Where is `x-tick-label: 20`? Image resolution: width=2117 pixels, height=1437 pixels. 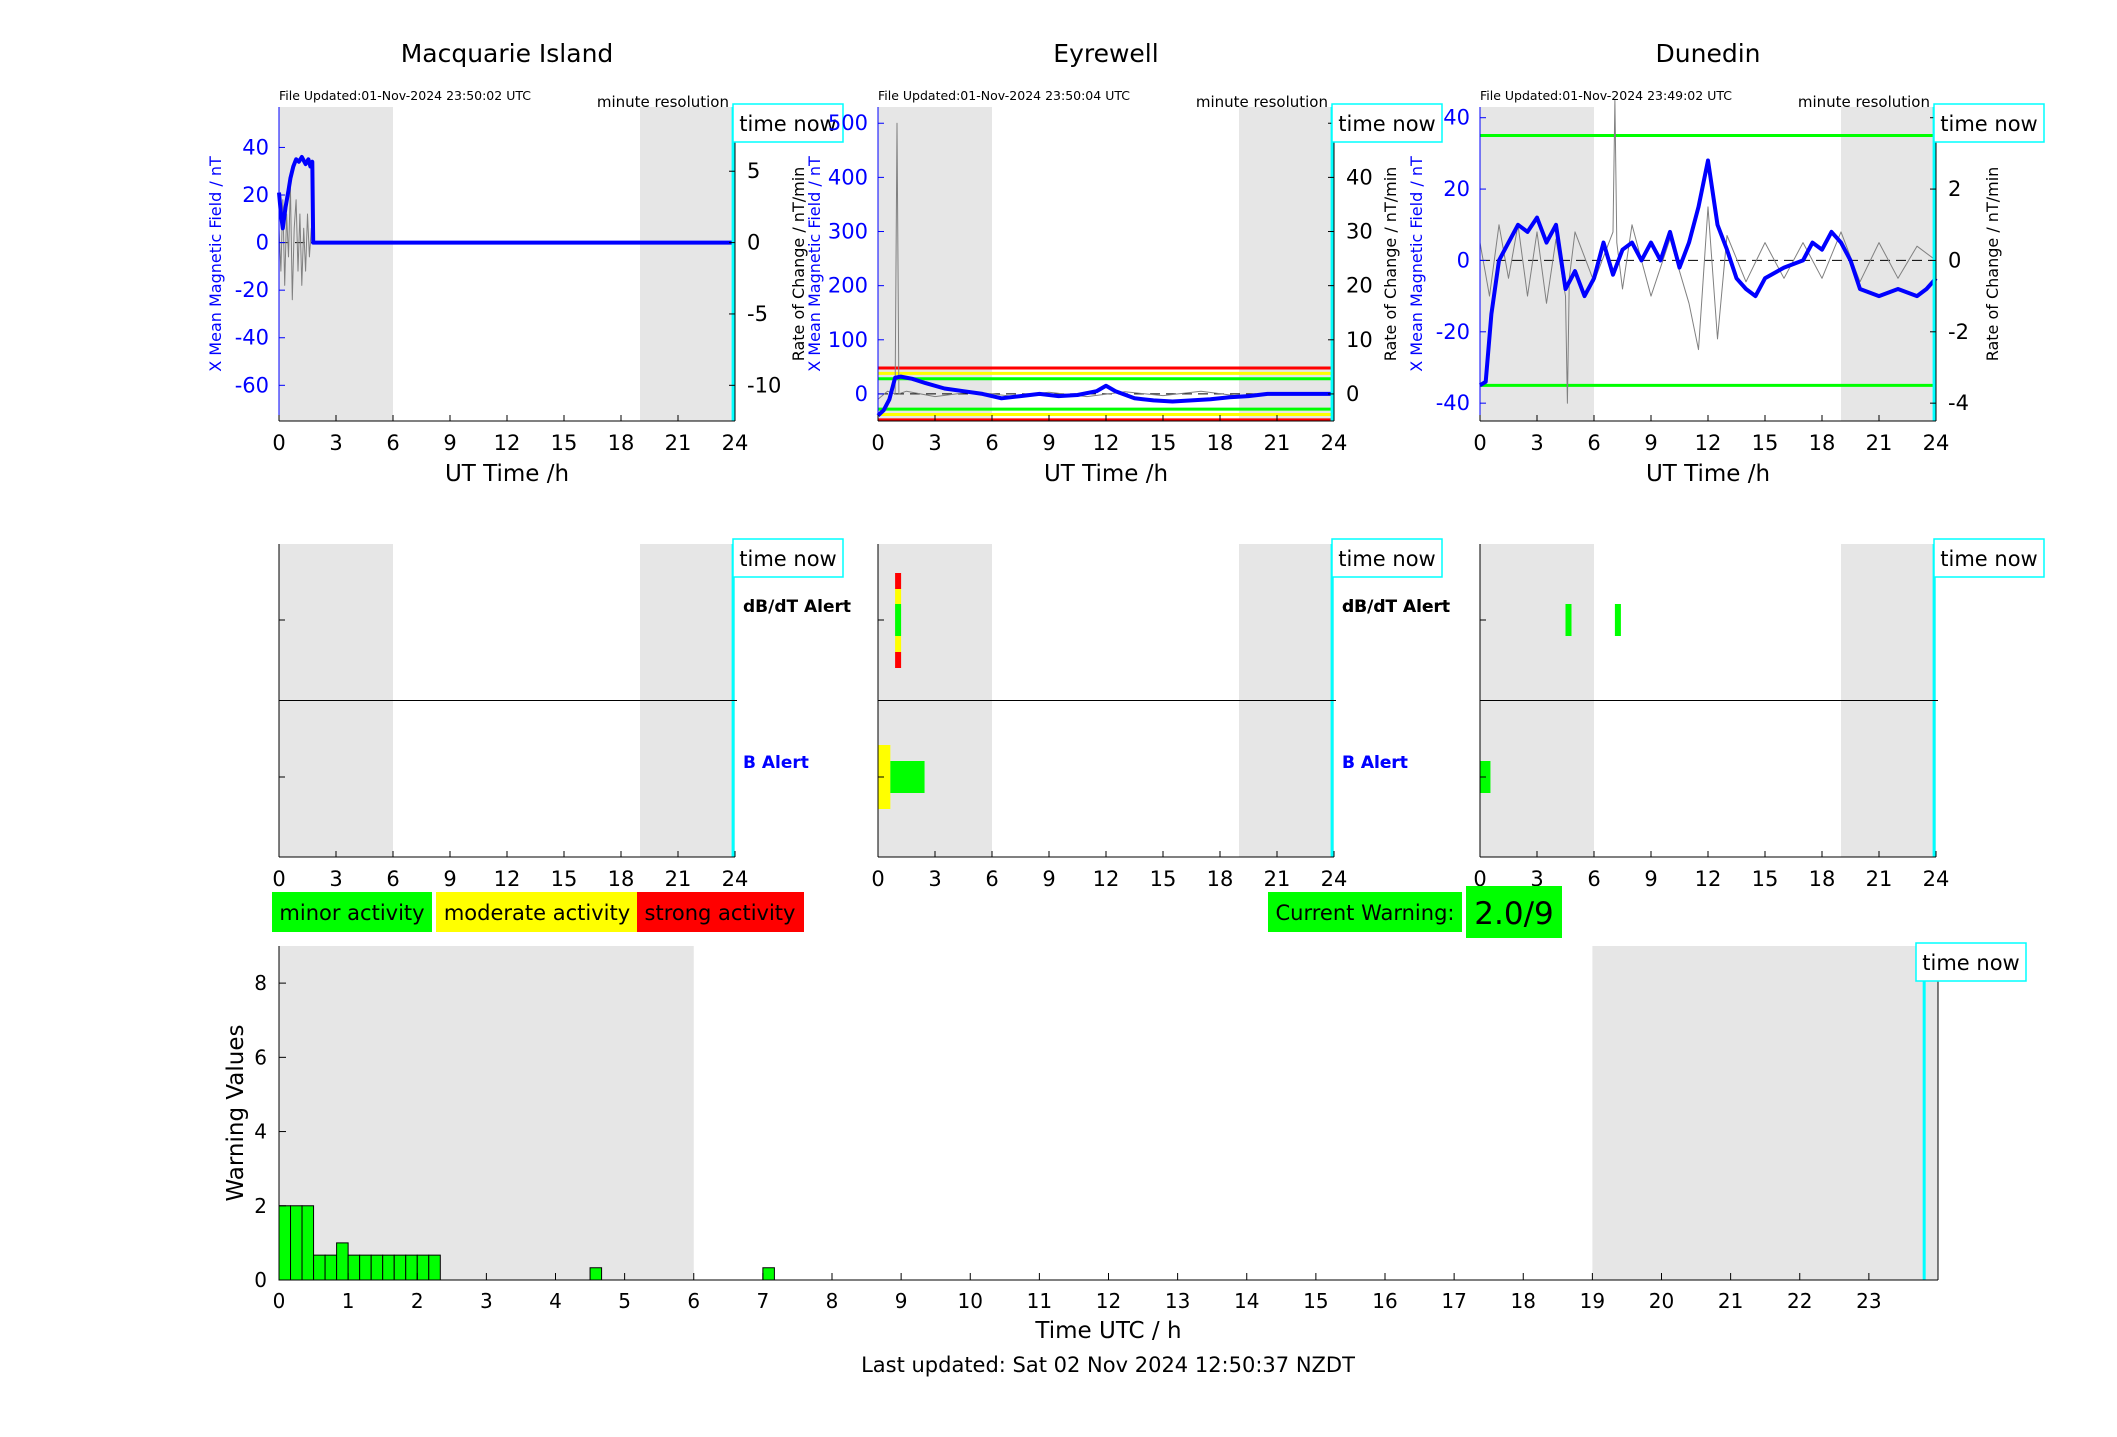 x-tick-label: 20 is located at coordinates (1661, 1301).